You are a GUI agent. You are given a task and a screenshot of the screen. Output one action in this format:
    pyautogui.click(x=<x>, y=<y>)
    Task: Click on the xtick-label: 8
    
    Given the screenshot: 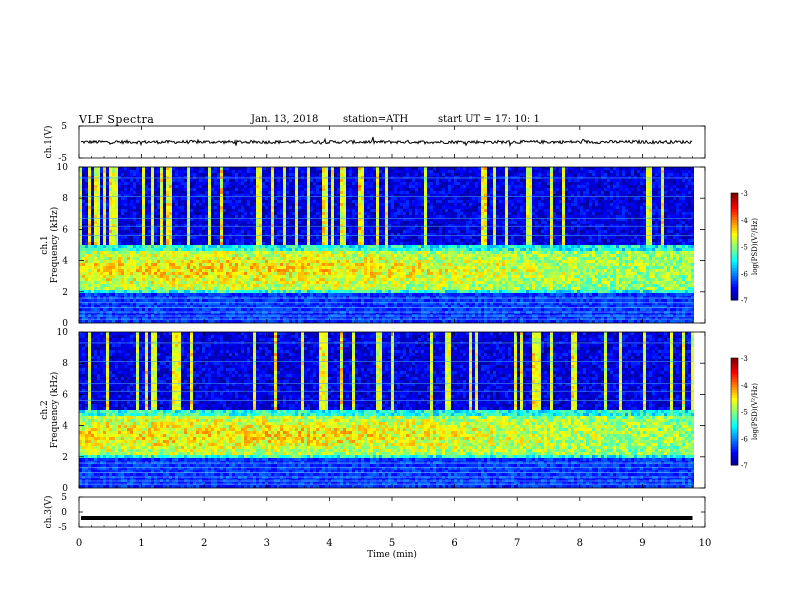 What is the action you would take?
    pyautogui.click(x=580, y=543)
    